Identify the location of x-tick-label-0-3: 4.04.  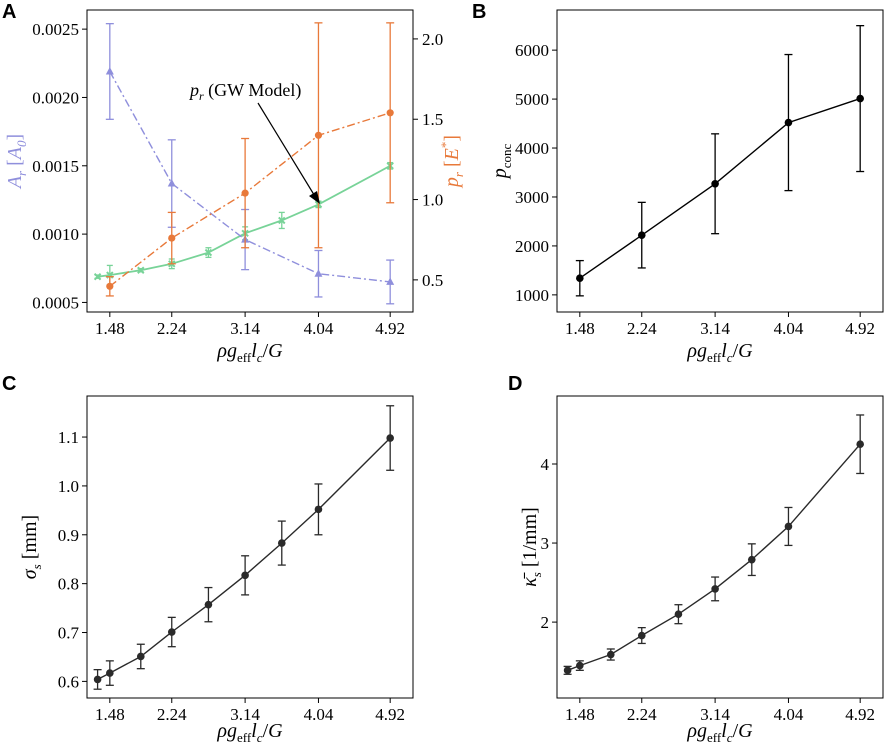
(319, 328).